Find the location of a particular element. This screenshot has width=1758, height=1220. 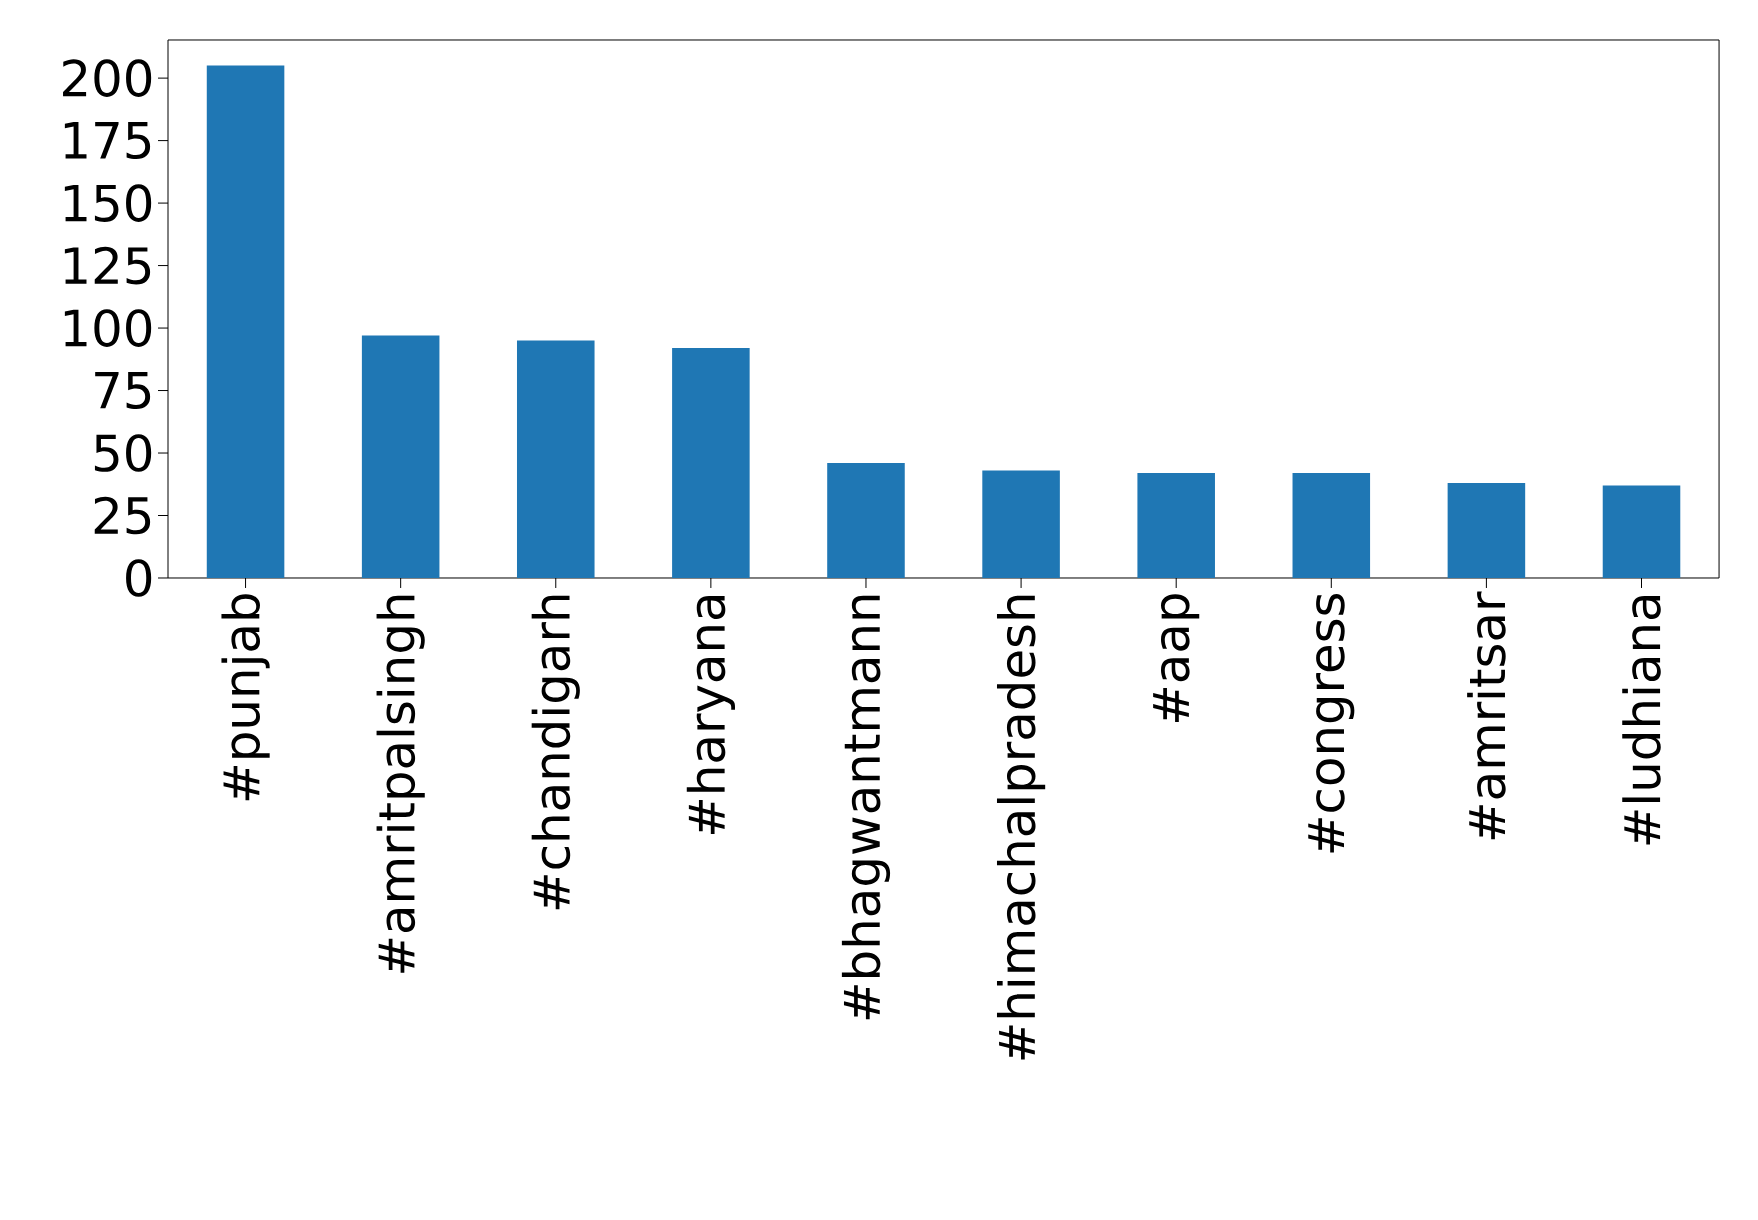

y-tick-label: 0 is located at coordinates (139, 578).